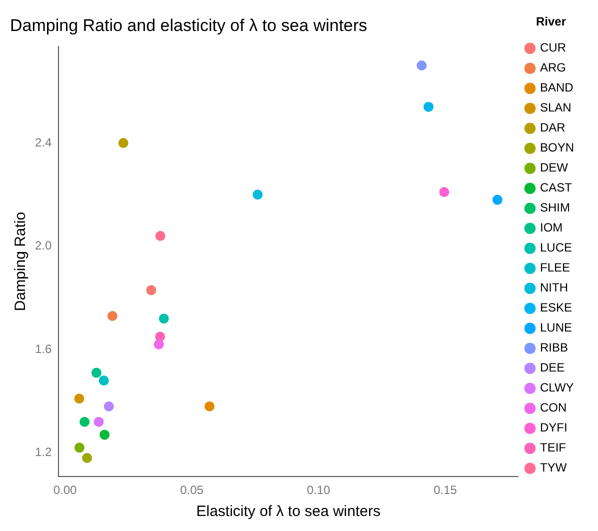 This screenshot has height=531, width=598. I want to click on y-tick-label: 1.2, so click(43, 452).